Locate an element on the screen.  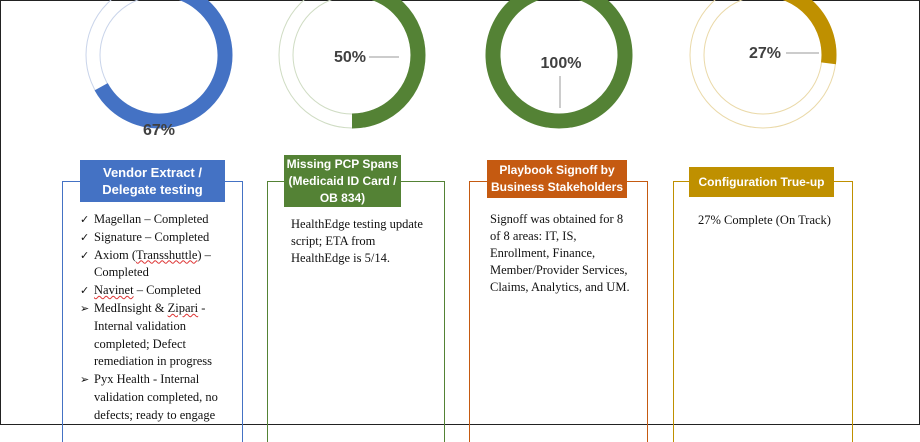
donut-label: 27% is located at coordinates (765, 53).